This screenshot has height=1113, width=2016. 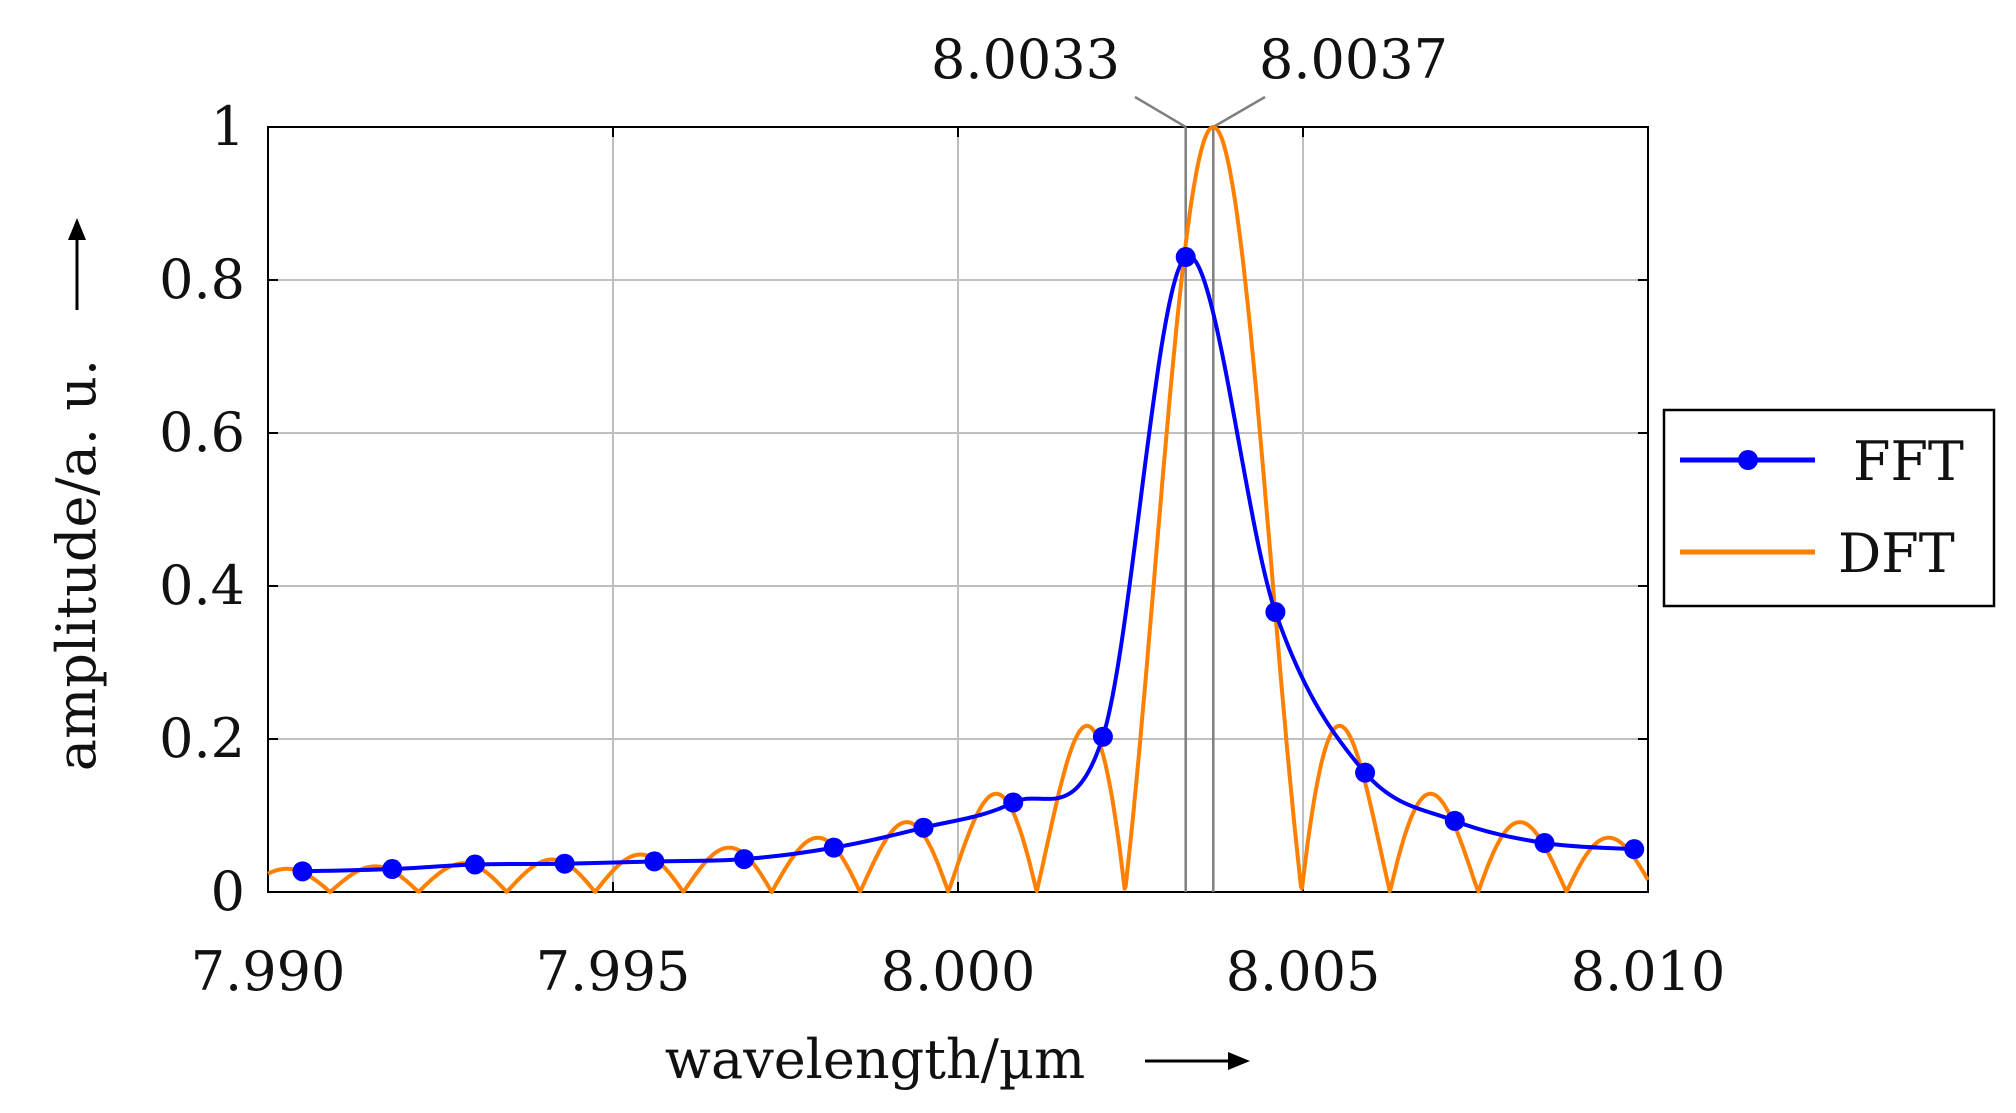 What do you see at coordinates (1748, 460) in the screenshot?
I see `legend-fft-marker` at bounding box center [1748, 460].